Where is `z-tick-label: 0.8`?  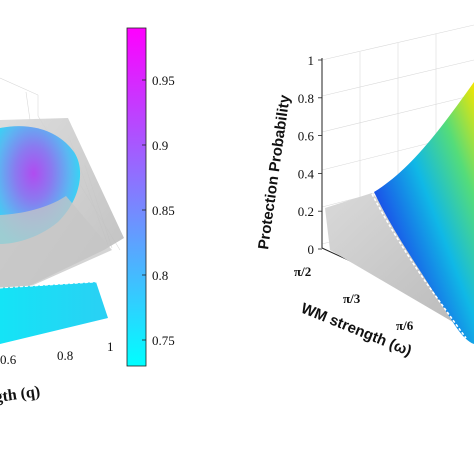
z-tick-label: 0.8 is located at coordinates (306, 98).